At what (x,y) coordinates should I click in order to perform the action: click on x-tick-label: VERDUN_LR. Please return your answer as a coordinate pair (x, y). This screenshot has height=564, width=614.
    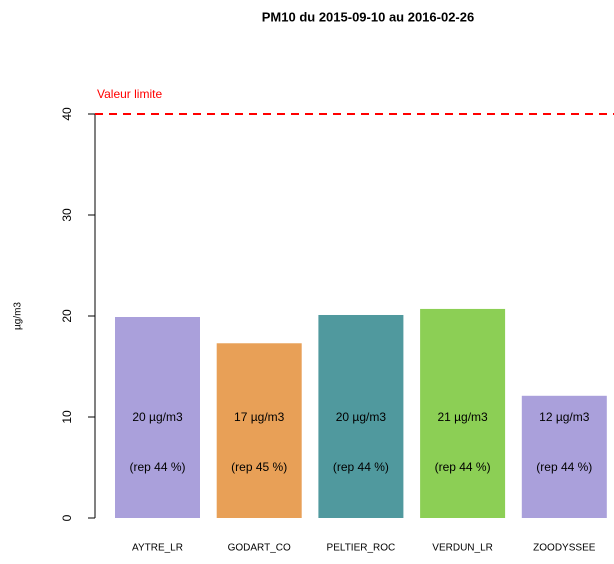
    Looking at the image, I should click on (462, 548).